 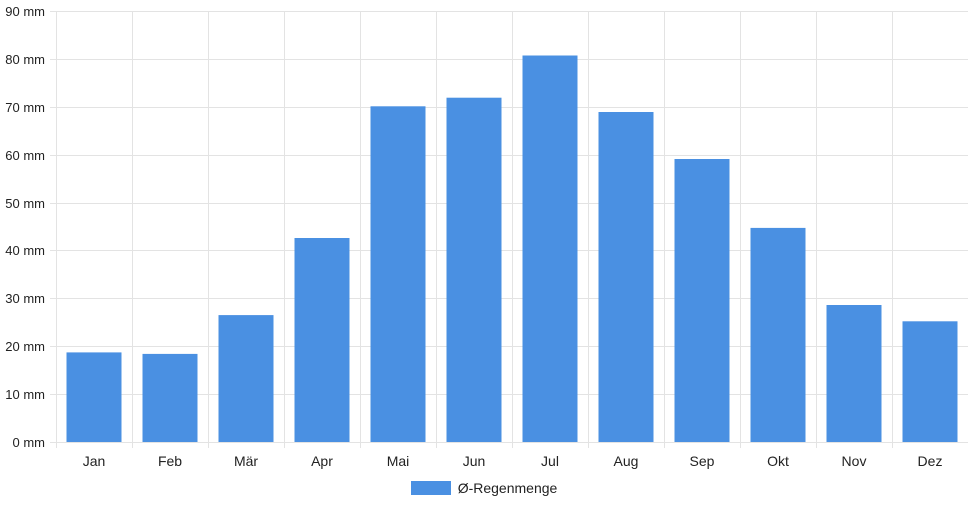 What do you see at coordinates (513, 461) in the screenshot?
I see `x-axis-tick-labels: Jan Feb Mär Apr Mai Jun Jul Aug Sep Okt Nov Dez` at bounding box center [513, 461].